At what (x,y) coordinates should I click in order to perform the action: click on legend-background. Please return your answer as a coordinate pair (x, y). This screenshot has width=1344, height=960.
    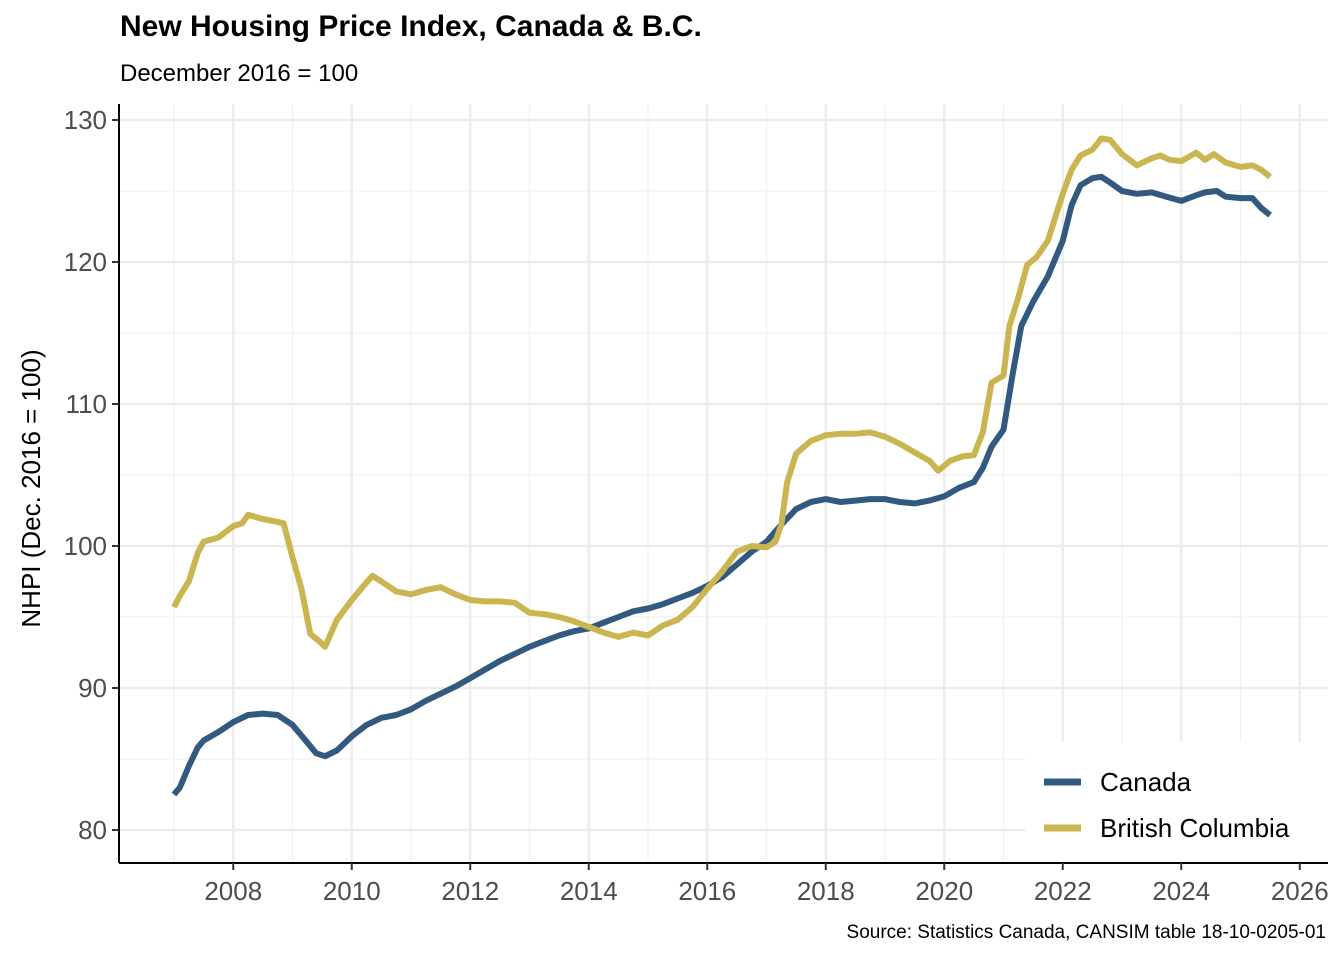
    Looking at the image, I should click on (1180, 802).